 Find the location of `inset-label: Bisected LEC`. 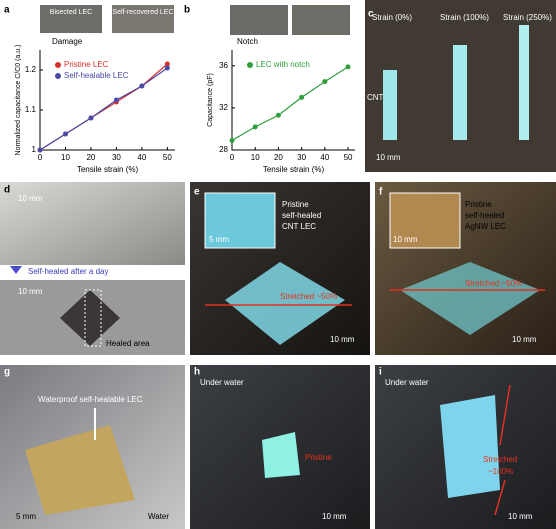

inset-label: Bisected LEC is located at coordinates (71, 12).